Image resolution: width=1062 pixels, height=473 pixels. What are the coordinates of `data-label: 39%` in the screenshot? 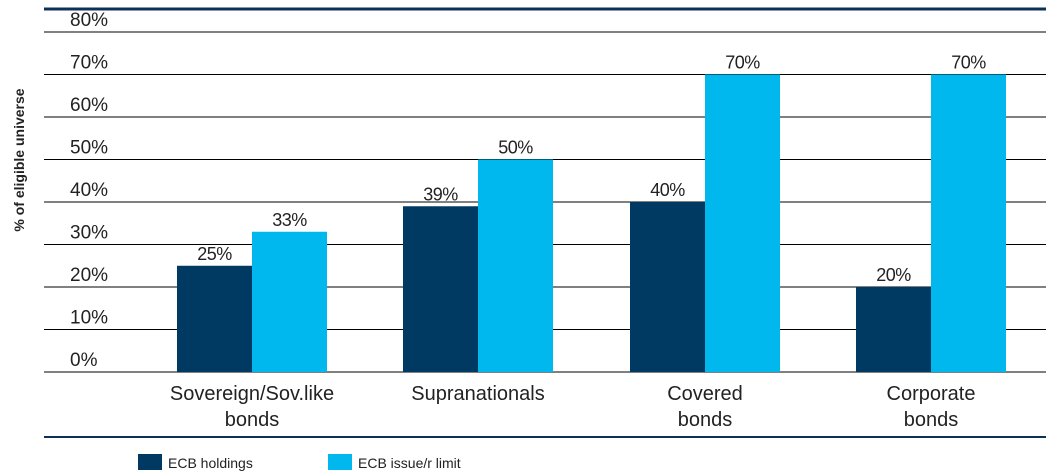 It's located at (440, 194).